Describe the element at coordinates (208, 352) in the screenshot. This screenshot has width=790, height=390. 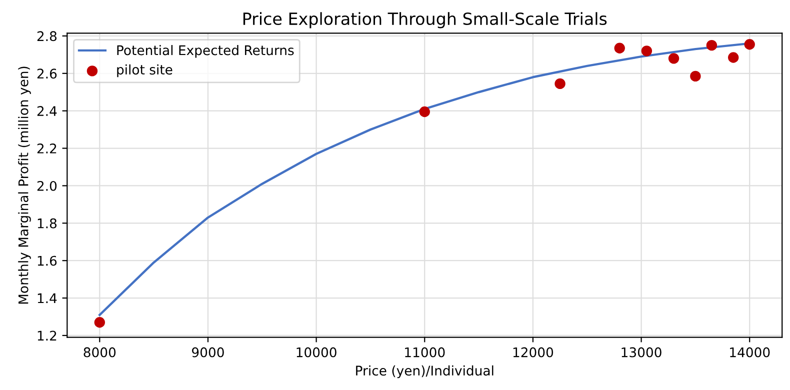
I see `x-tick-label: 9000` at that location.